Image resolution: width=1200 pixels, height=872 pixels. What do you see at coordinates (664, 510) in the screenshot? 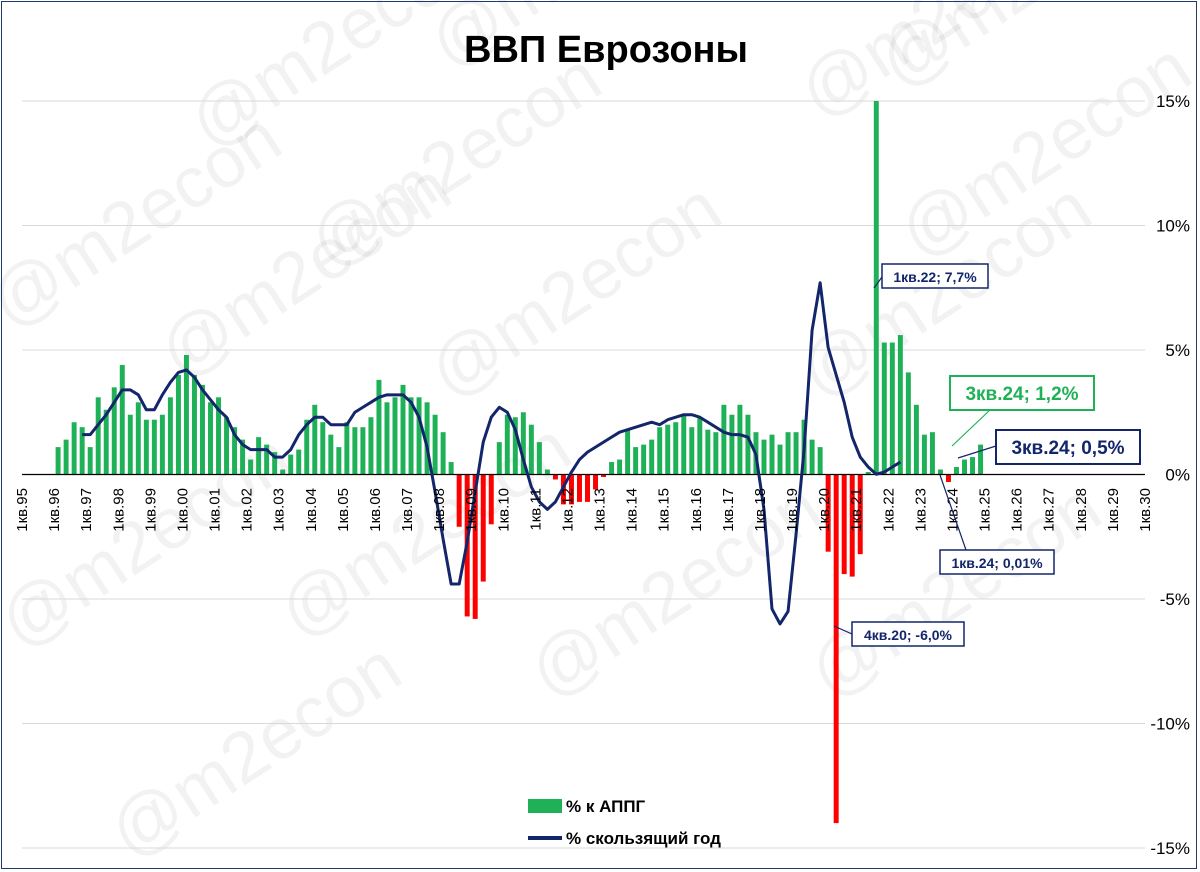
I see `x-tick-label: 1кв.15` at bounding box center [664, 510].